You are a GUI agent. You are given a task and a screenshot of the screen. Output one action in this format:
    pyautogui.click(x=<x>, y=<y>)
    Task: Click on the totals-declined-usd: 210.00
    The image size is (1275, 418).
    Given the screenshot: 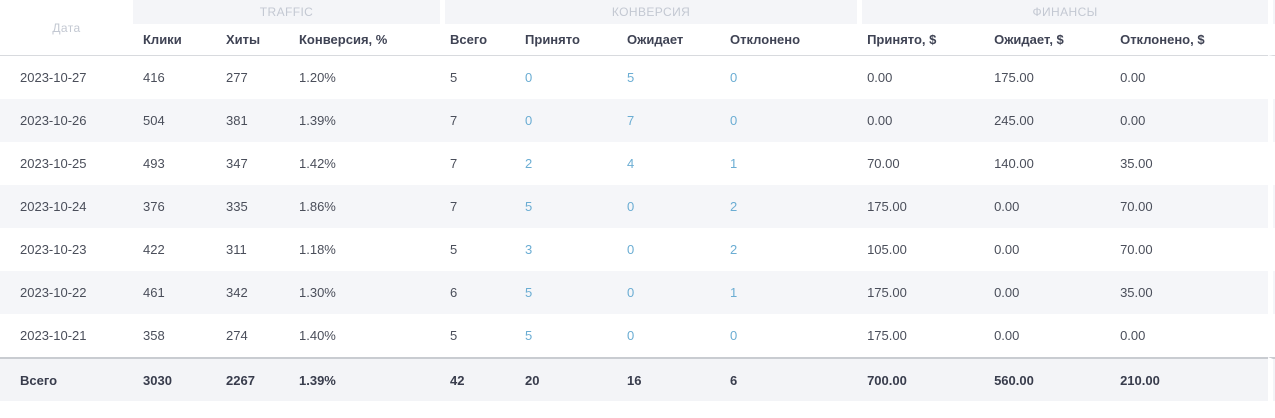 What is the action you would take?
    pyautogui.click(x=1189, y=379)
    